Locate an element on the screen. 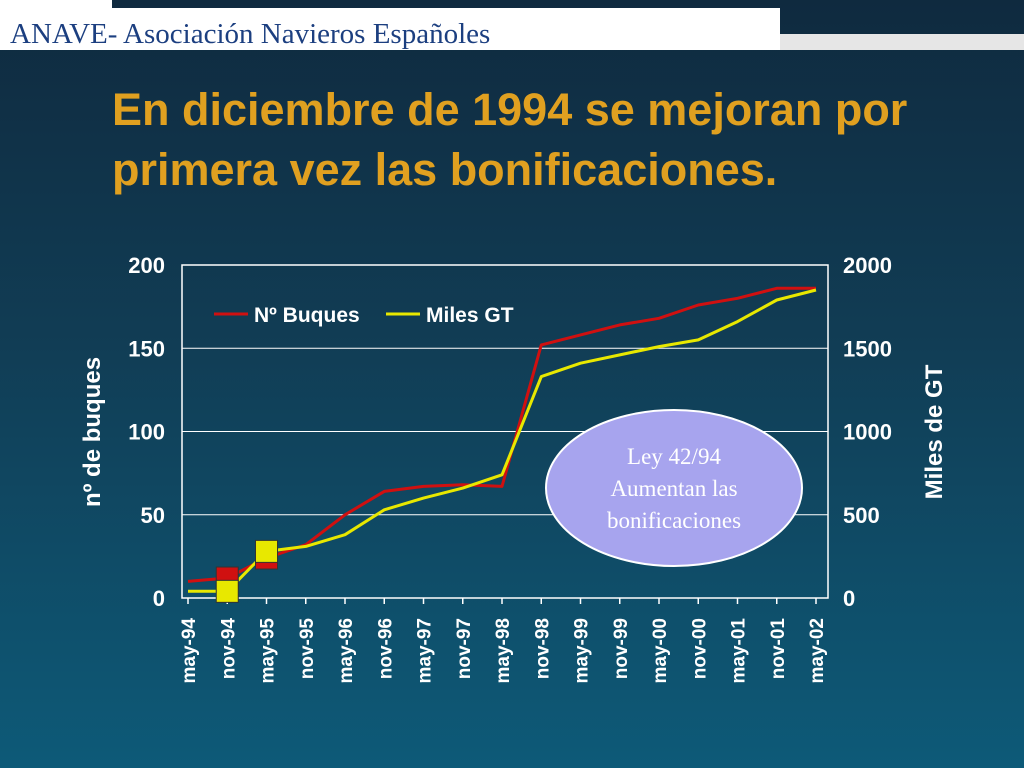 The image size is (1024, 768). legend-label: Nº Buques is located at coordinates (307, 315).